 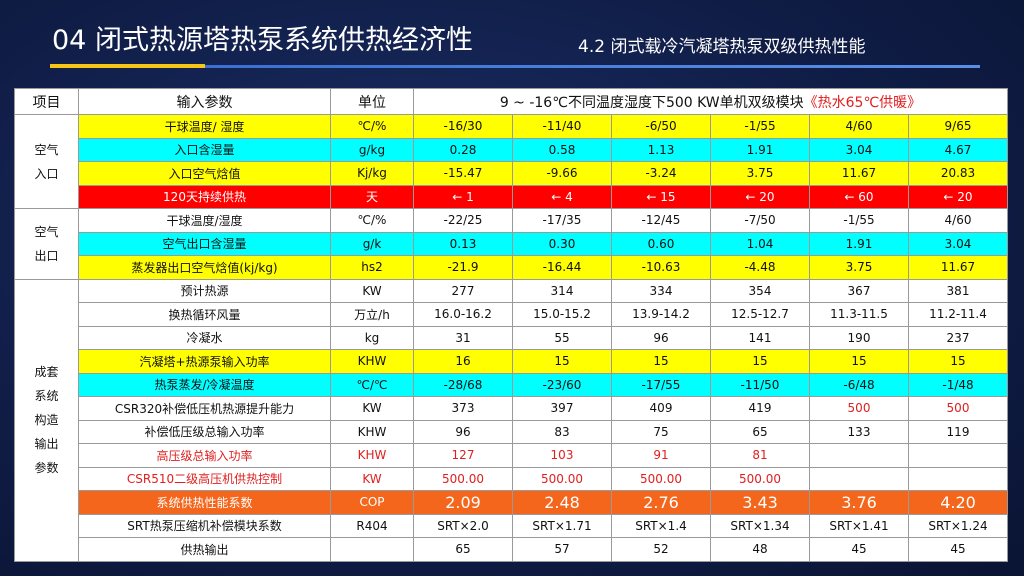 I want to click on header-cell: 单位, so click(x=372, y=101).